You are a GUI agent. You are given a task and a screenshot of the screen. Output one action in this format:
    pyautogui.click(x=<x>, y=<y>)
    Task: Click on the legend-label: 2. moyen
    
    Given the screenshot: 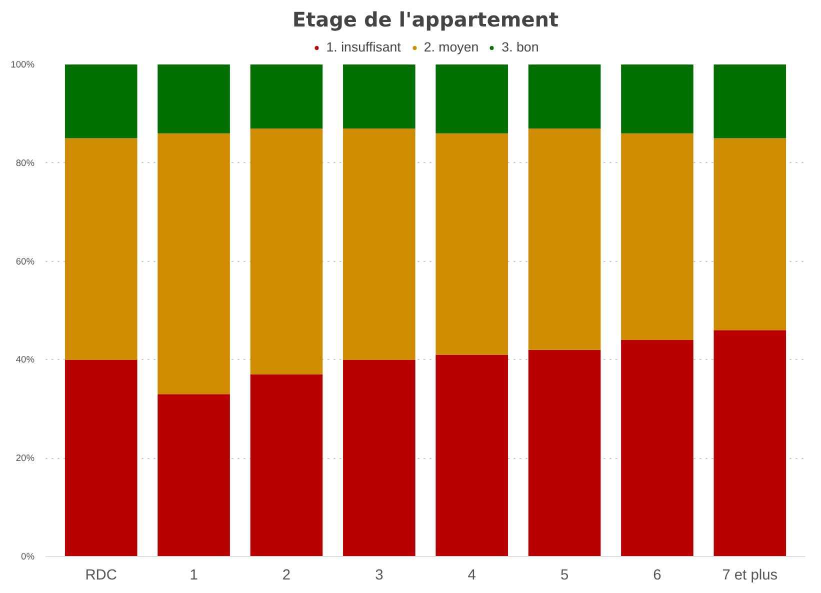 What is the action you would take?
    pyautogui.click(x=451, y=47)
    